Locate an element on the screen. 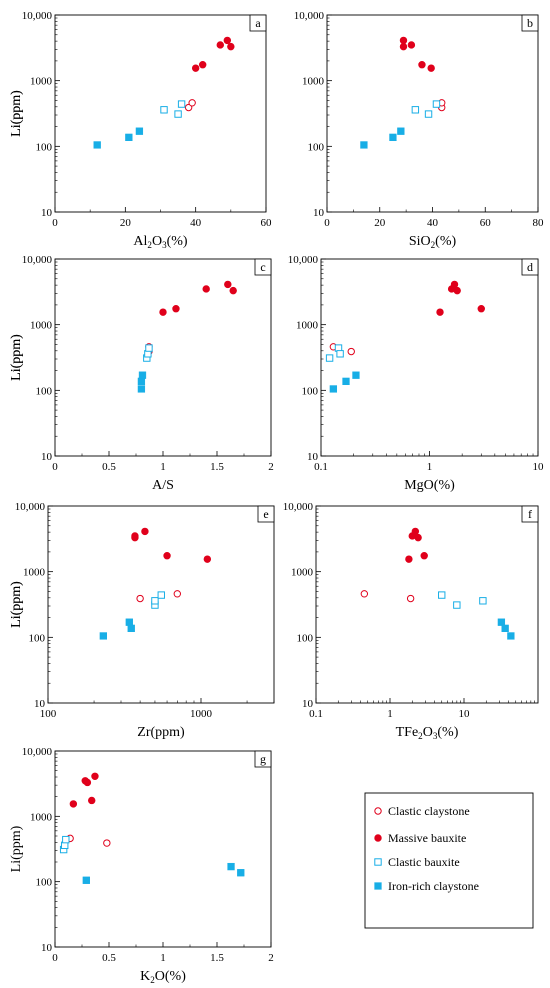 This screenshot has width=550, height=988. panel-letter: b is located at coordinates (530, 23).